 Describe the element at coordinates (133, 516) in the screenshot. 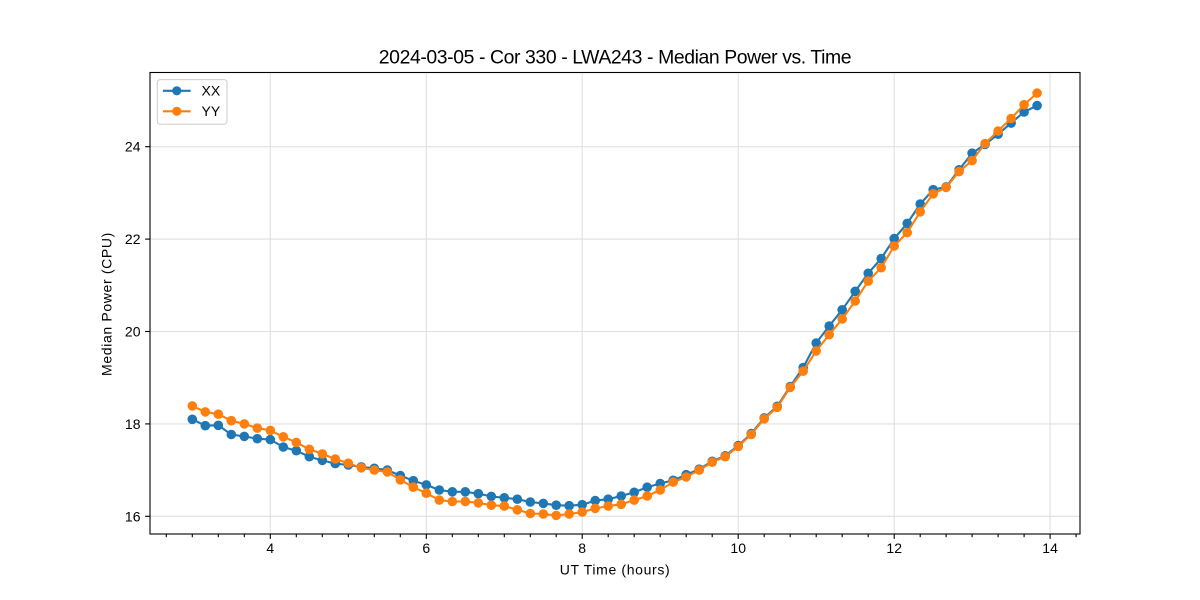

I see `svg-text: 16` at that location.